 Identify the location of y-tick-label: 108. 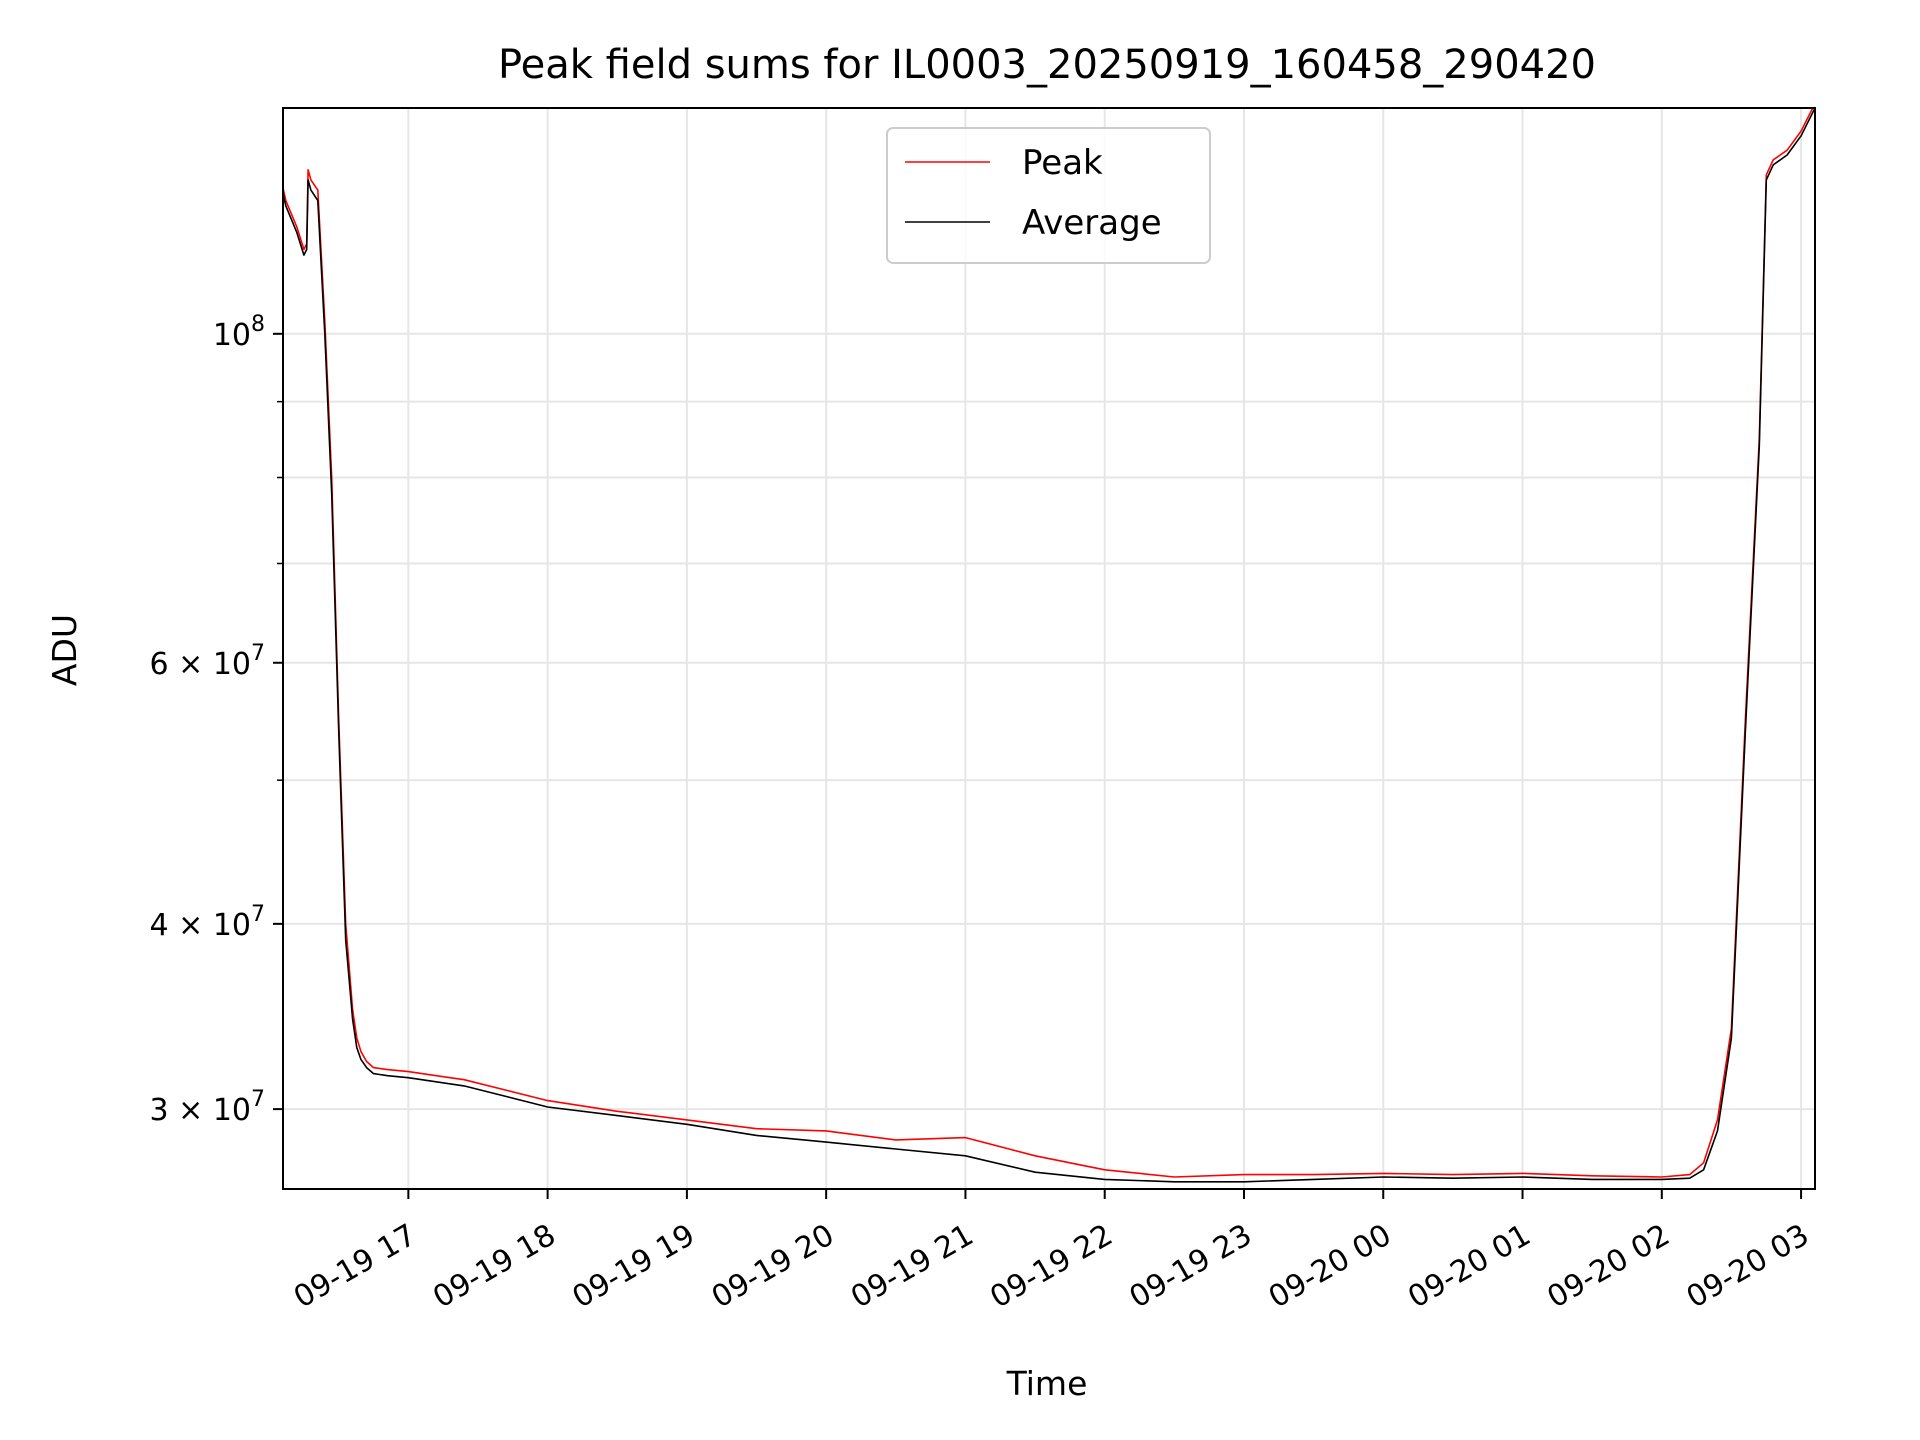
(239, 332).